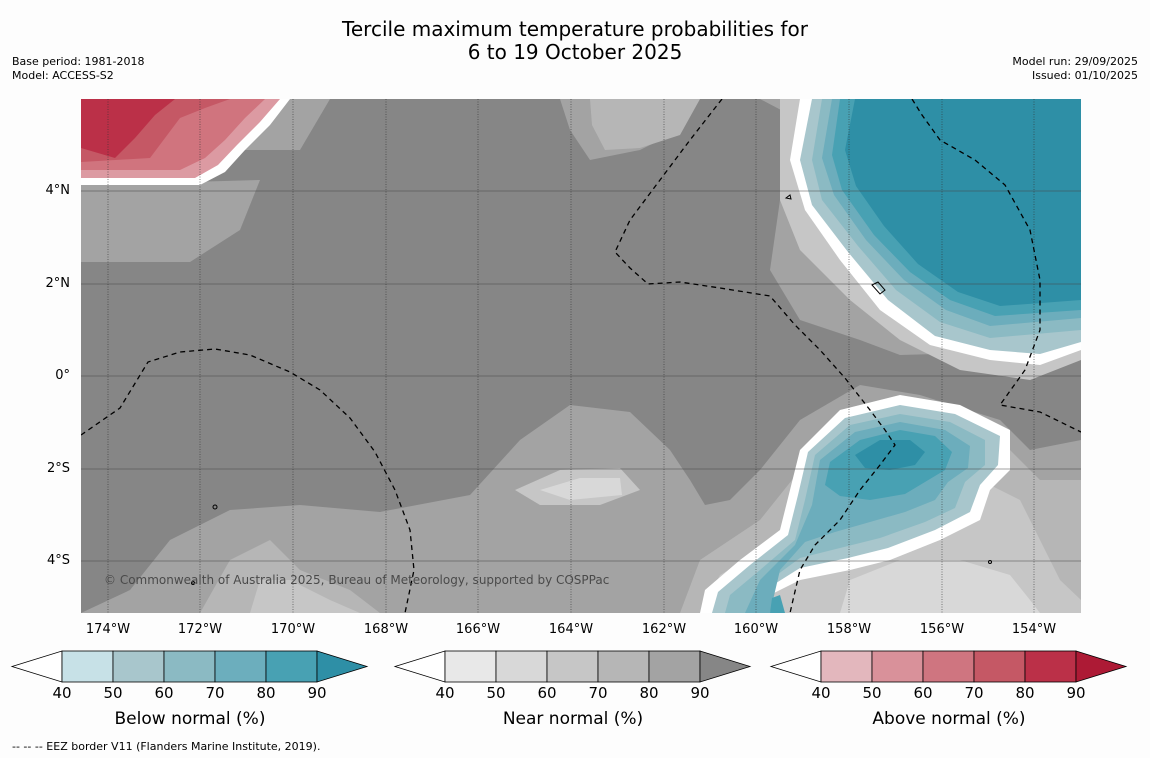 The image size is (1150, 758). I want to click on lon-label-174w: 174°W, so click(108, 629).